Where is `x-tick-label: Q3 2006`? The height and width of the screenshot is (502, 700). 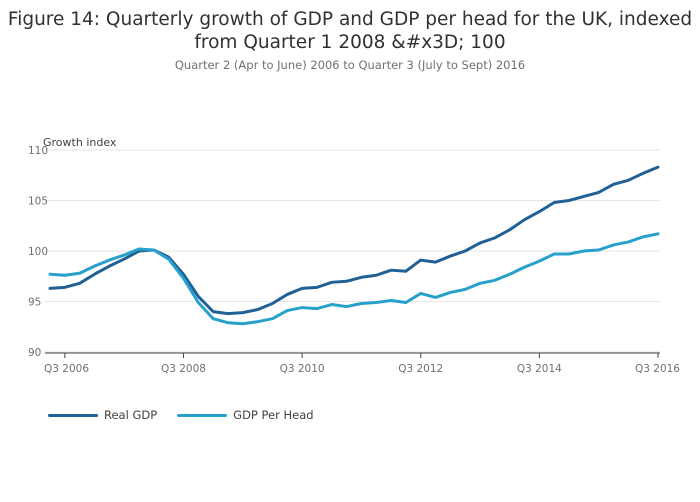
x-tick-label: Q3 2006 is located at coordinates (66, 369).